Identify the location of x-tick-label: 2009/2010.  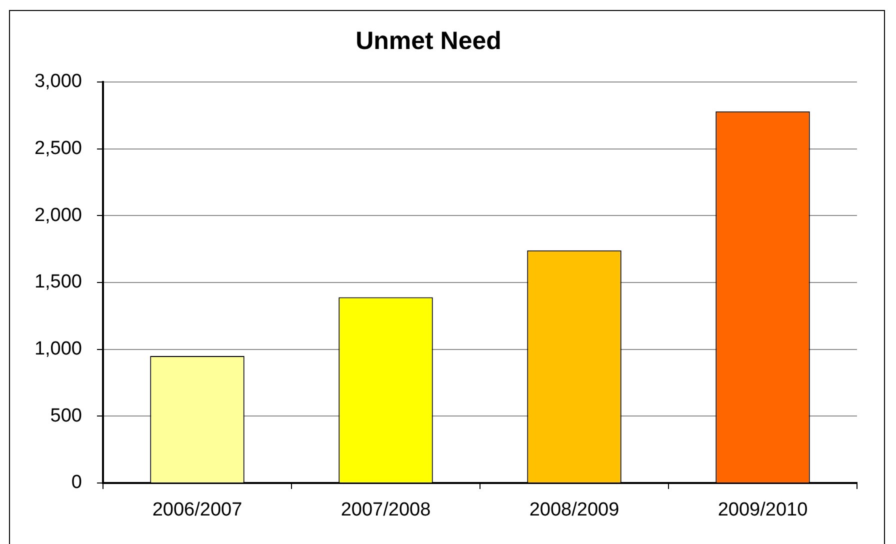
(763, 510).